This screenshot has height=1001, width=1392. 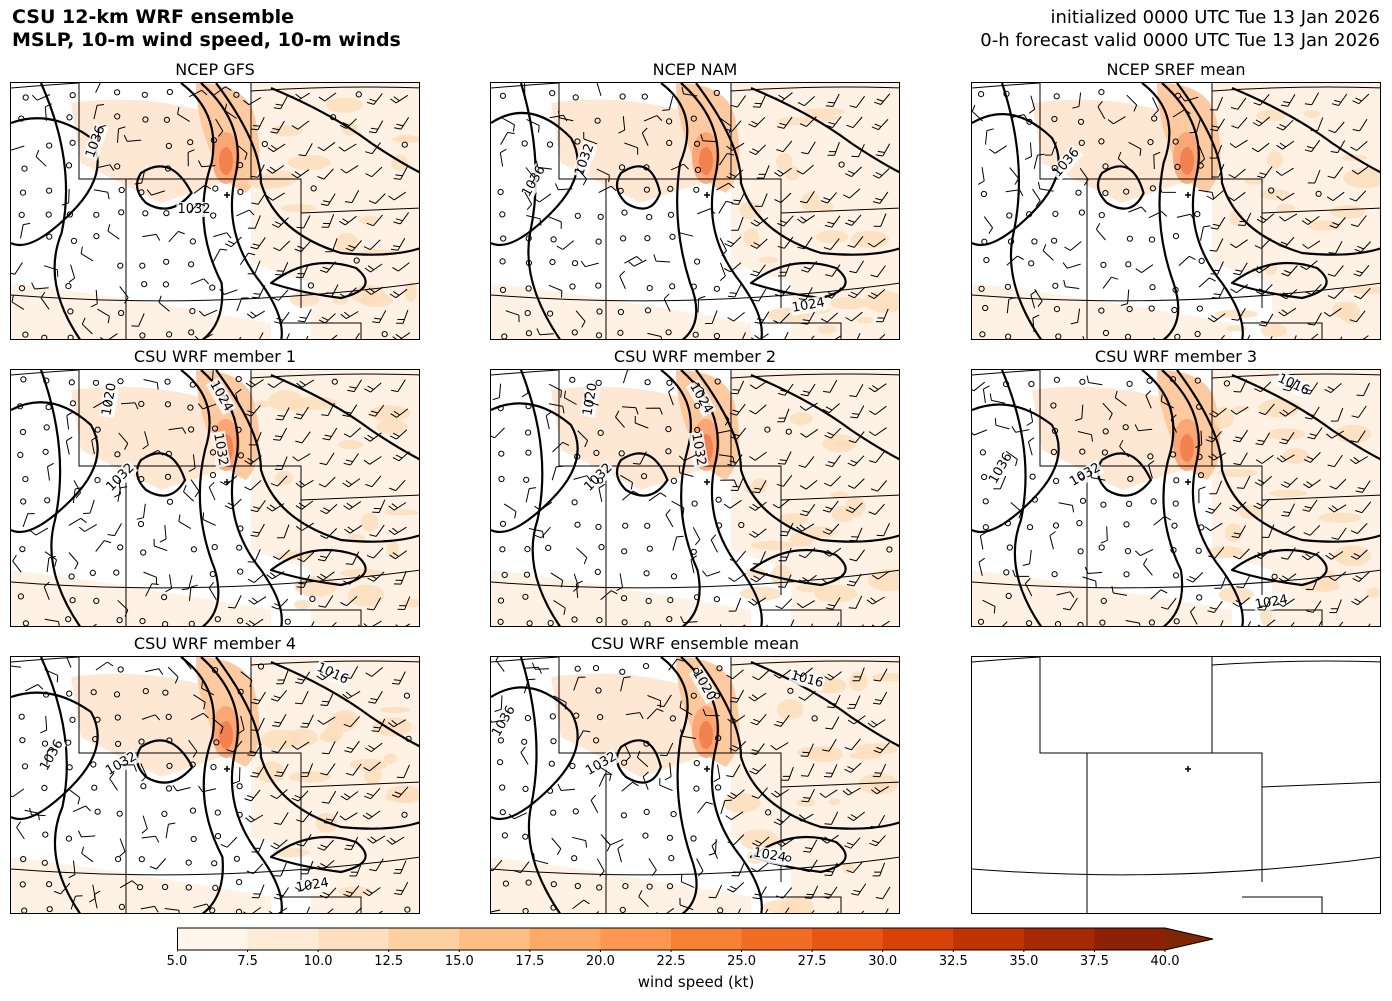 I want to click on isobar-label: 1036, so click(x=52, y=755).